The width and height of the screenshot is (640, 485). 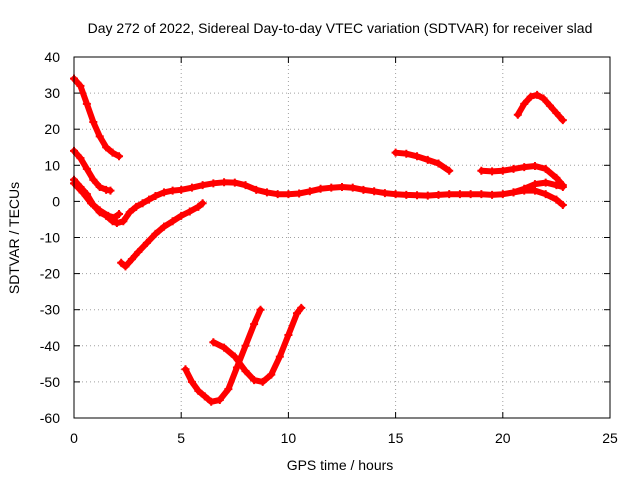 I want to click on y-tick-label: 10, so click(x=52, y=165).